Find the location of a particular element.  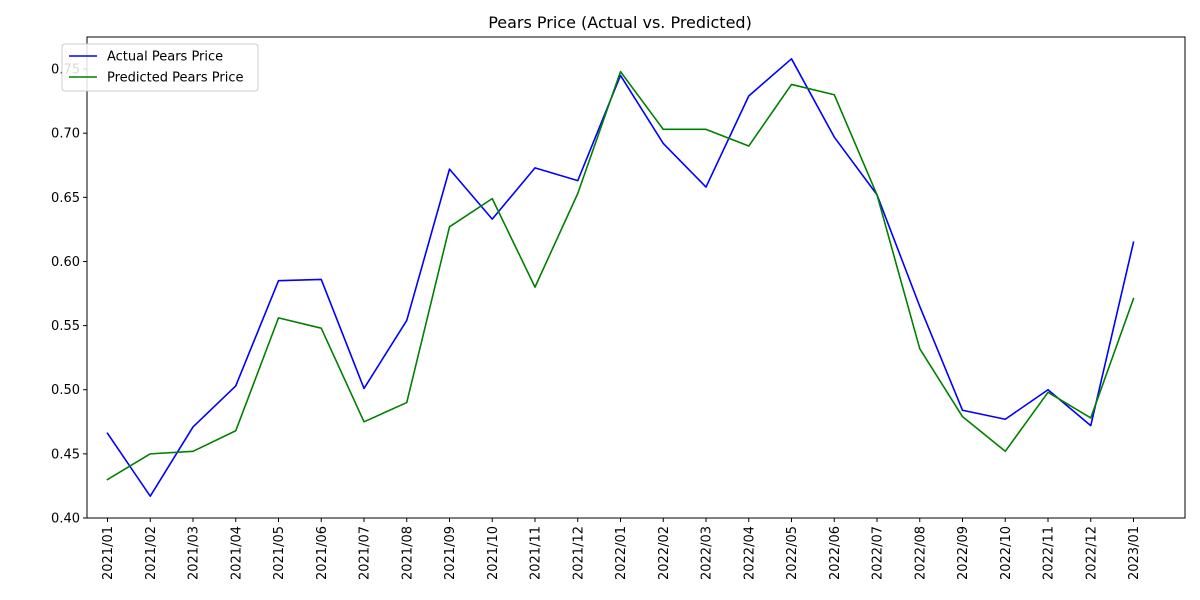

x-tick-label: 2021/06 is located at coordinates (322, 553).